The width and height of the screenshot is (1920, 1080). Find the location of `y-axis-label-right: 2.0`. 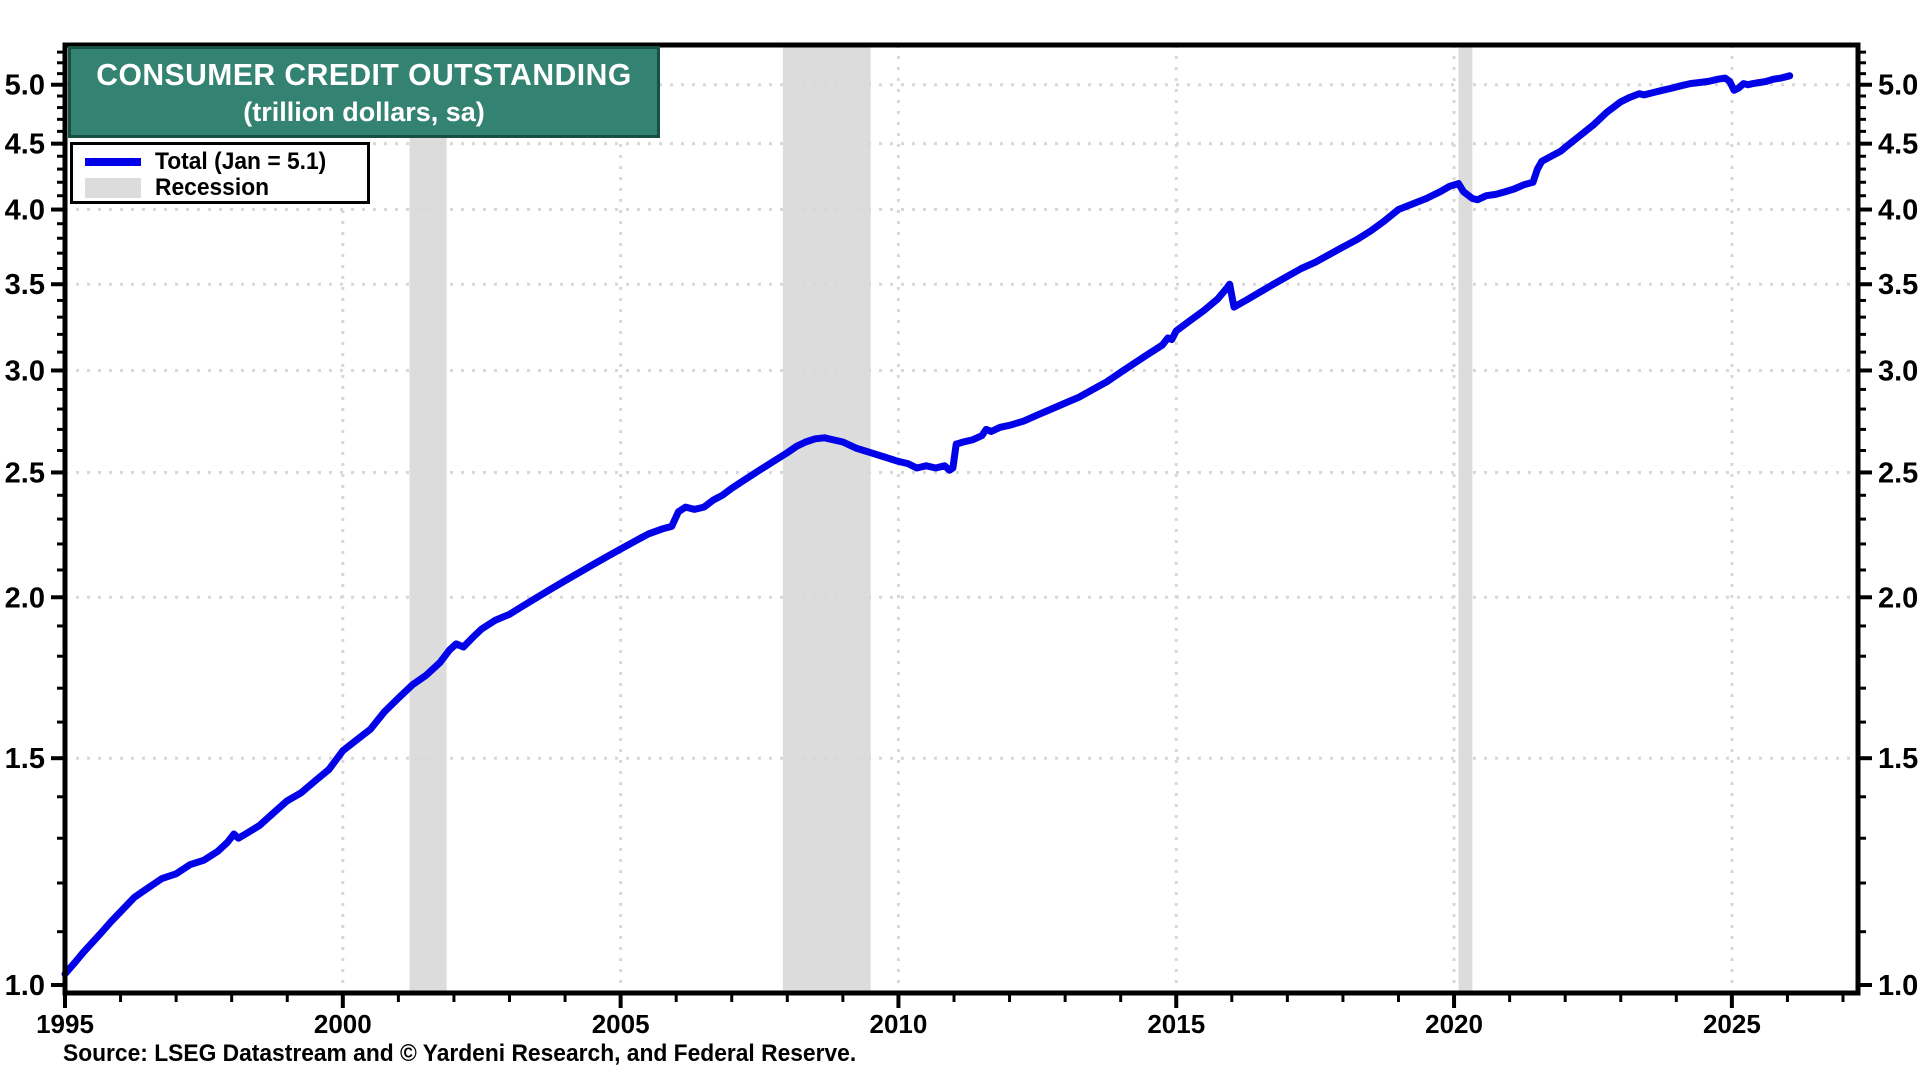

y-axis-label-right: 2.0 is located at coordinates (1898, 598).